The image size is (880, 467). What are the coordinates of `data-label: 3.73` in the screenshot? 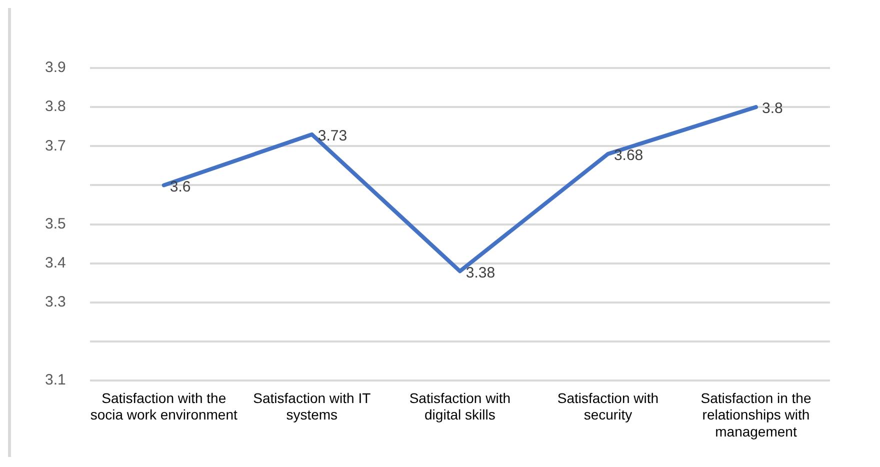 It's located at (333, 136).